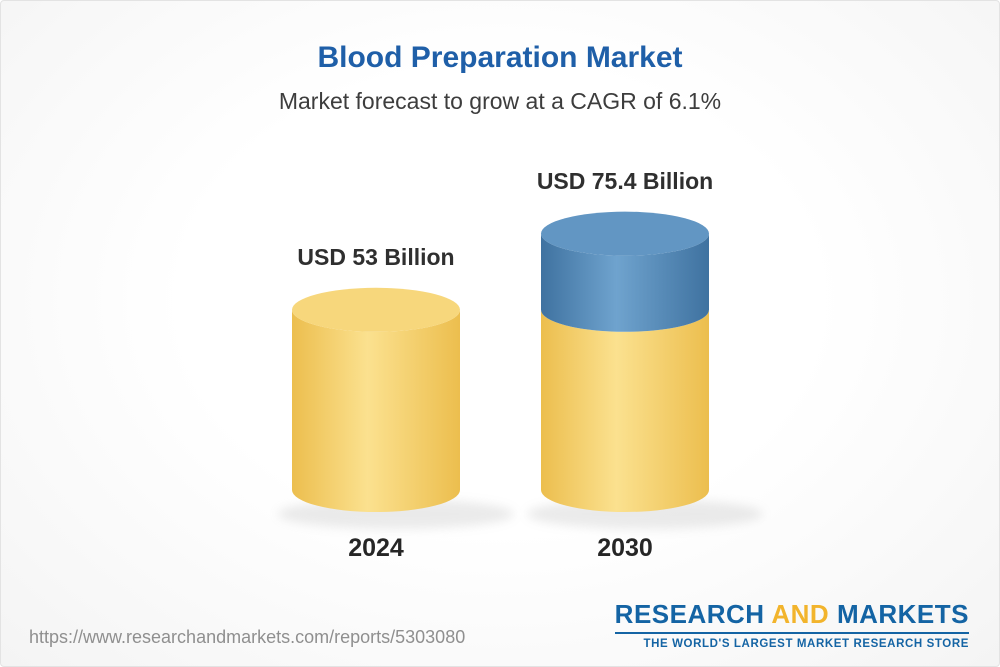 The width and height of the screenshot is (1000, 667). I want to click on category-label-2024: 2024, so click(376, 548).